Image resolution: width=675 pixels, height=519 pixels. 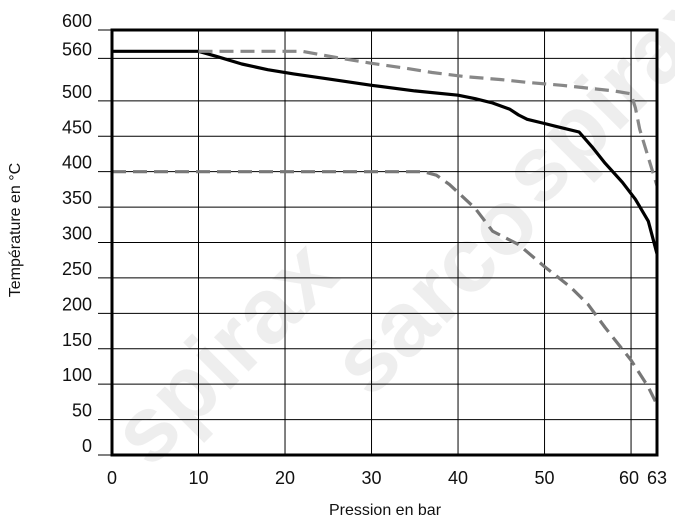 I want to click on x-axis-label: Pression en bar, so click(x=385, y=510).